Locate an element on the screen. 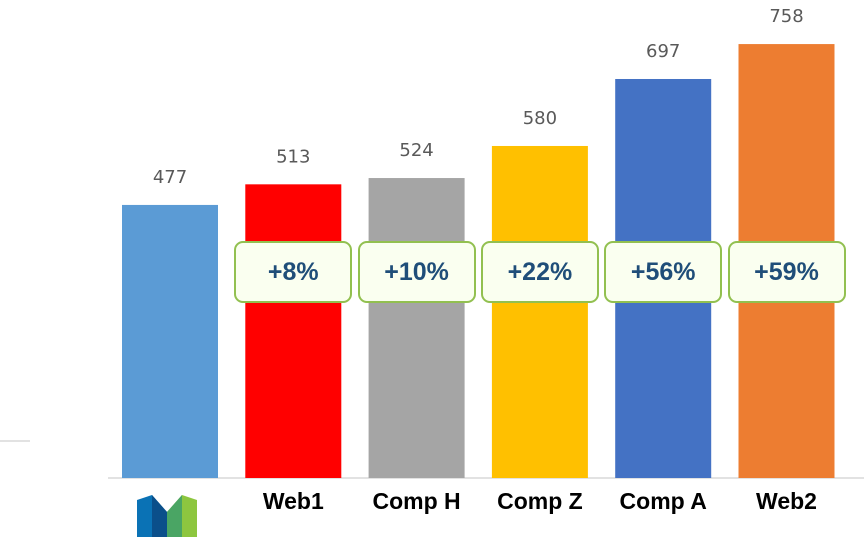  x-tick-label: Web2 is located at coordinates (786, 501).